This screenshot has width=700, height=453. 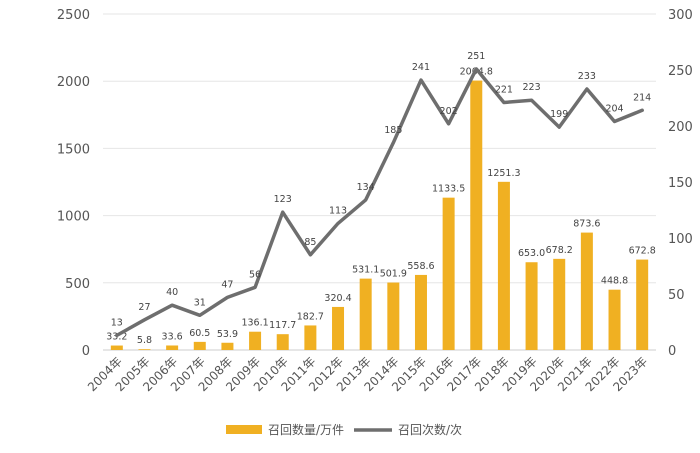 I want to click on bar-value-label: 5.8, so click(x=144, y=340).